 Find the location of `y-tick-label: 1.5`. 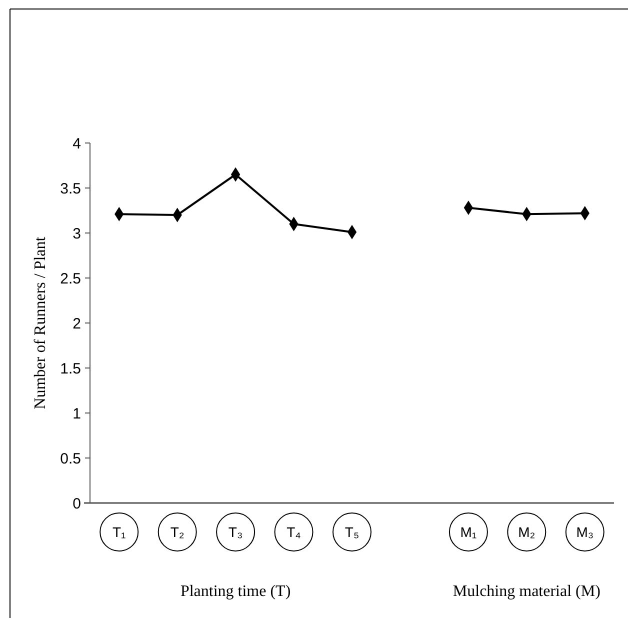

y-tick-label: 1.5 is located at coordinates (70, 369).